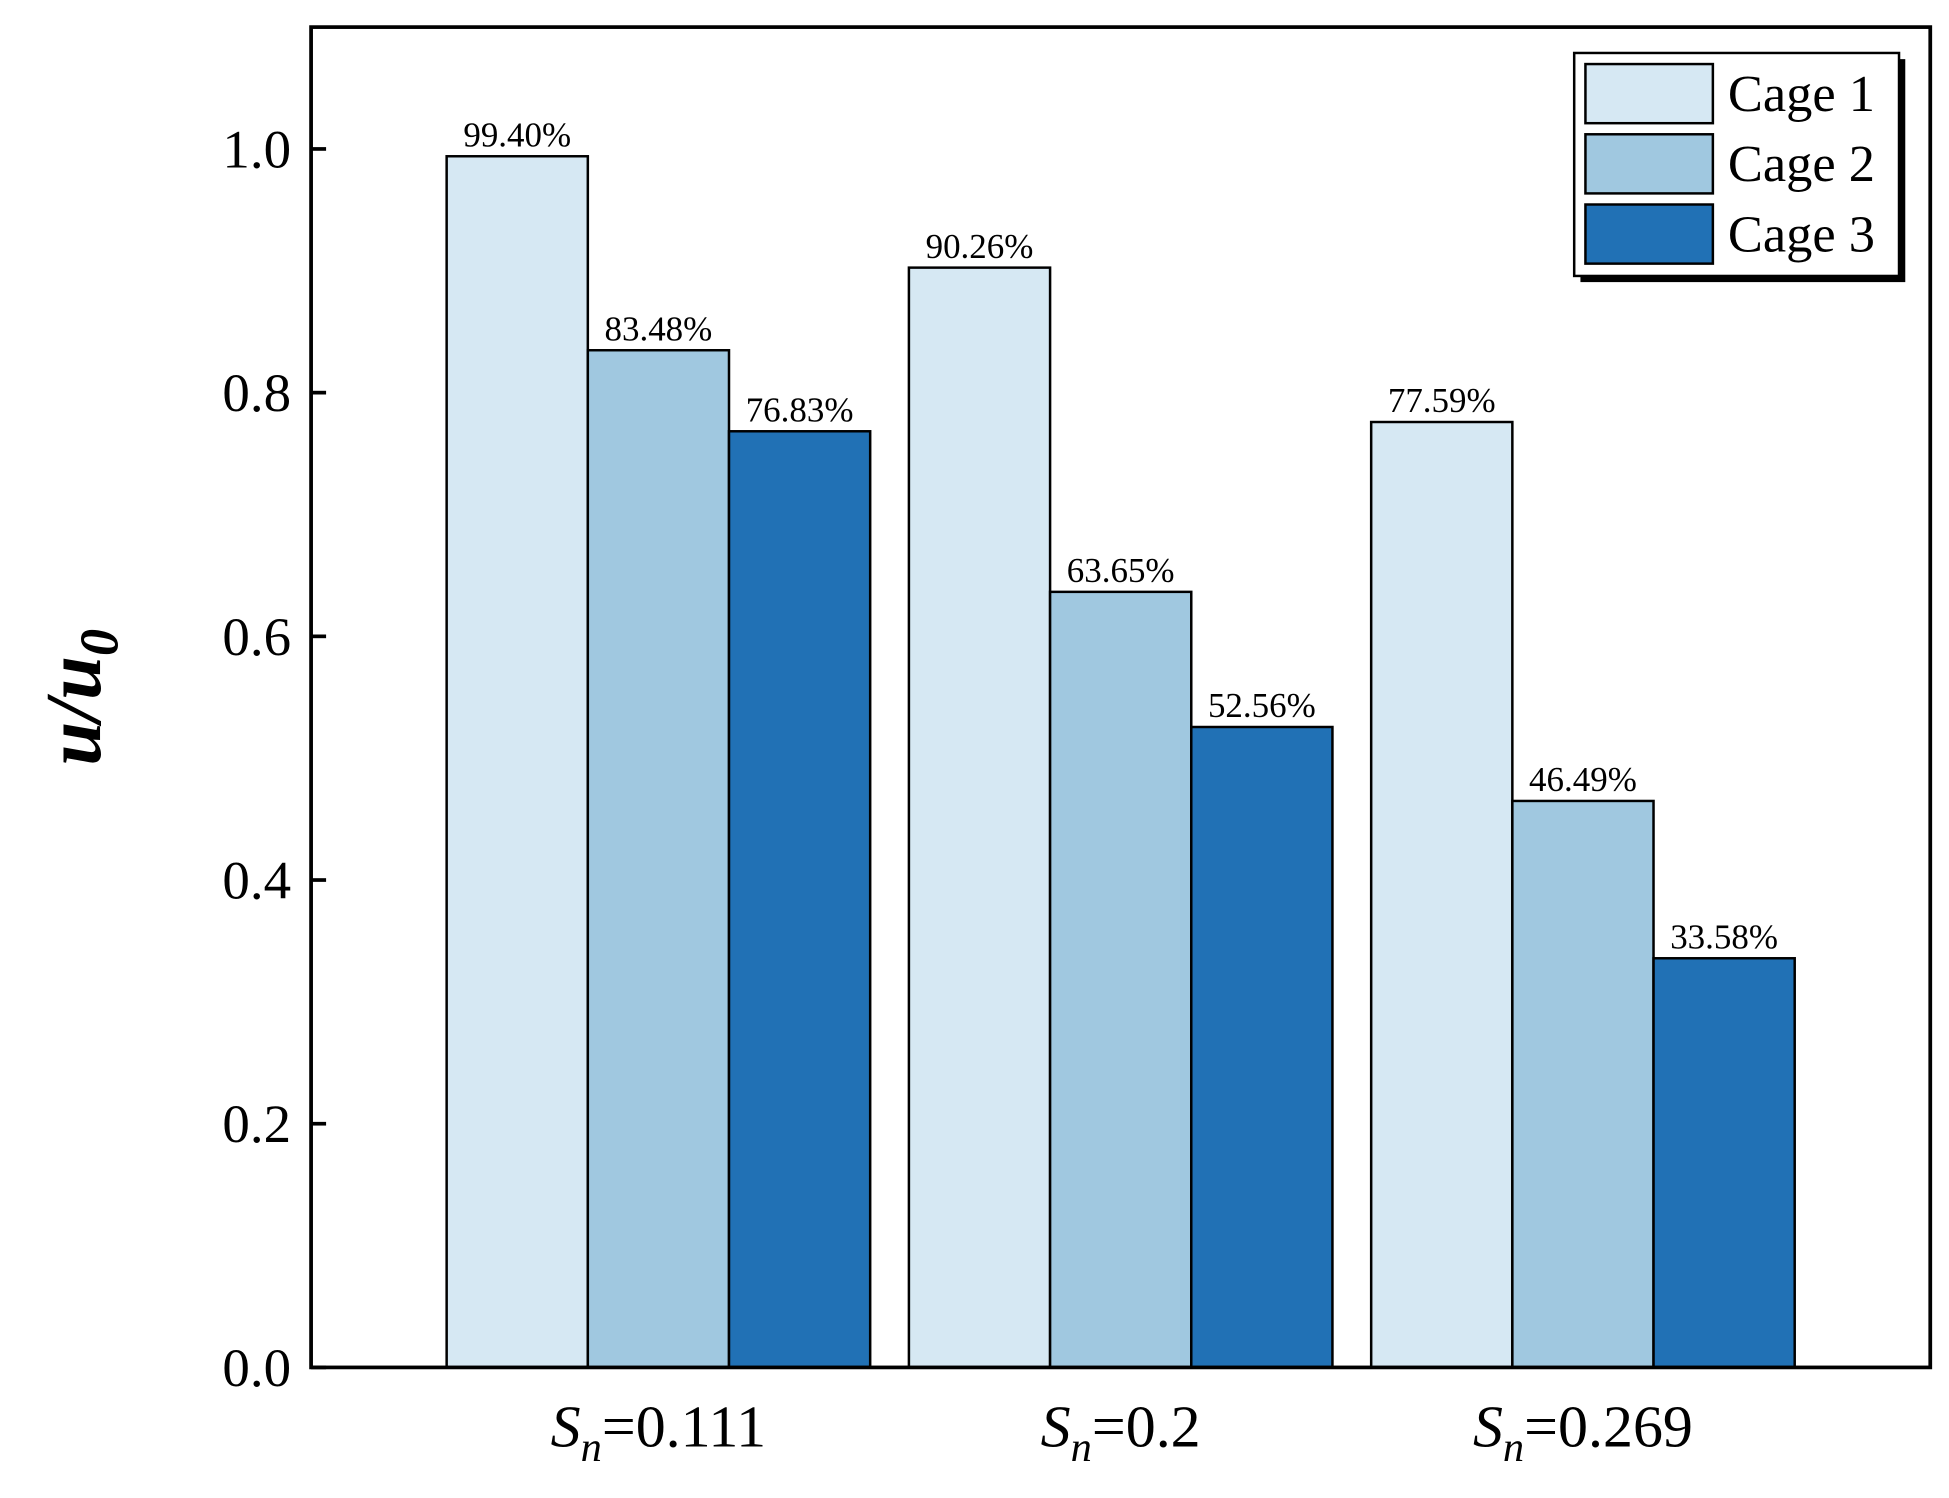 The width and height of the screenshot is (1949, 1498). What do you see at coordinates (659, 1432) in the screenshot?
I see `x-tick-label: Sn=0.111` at bounding box center [659, 1432].